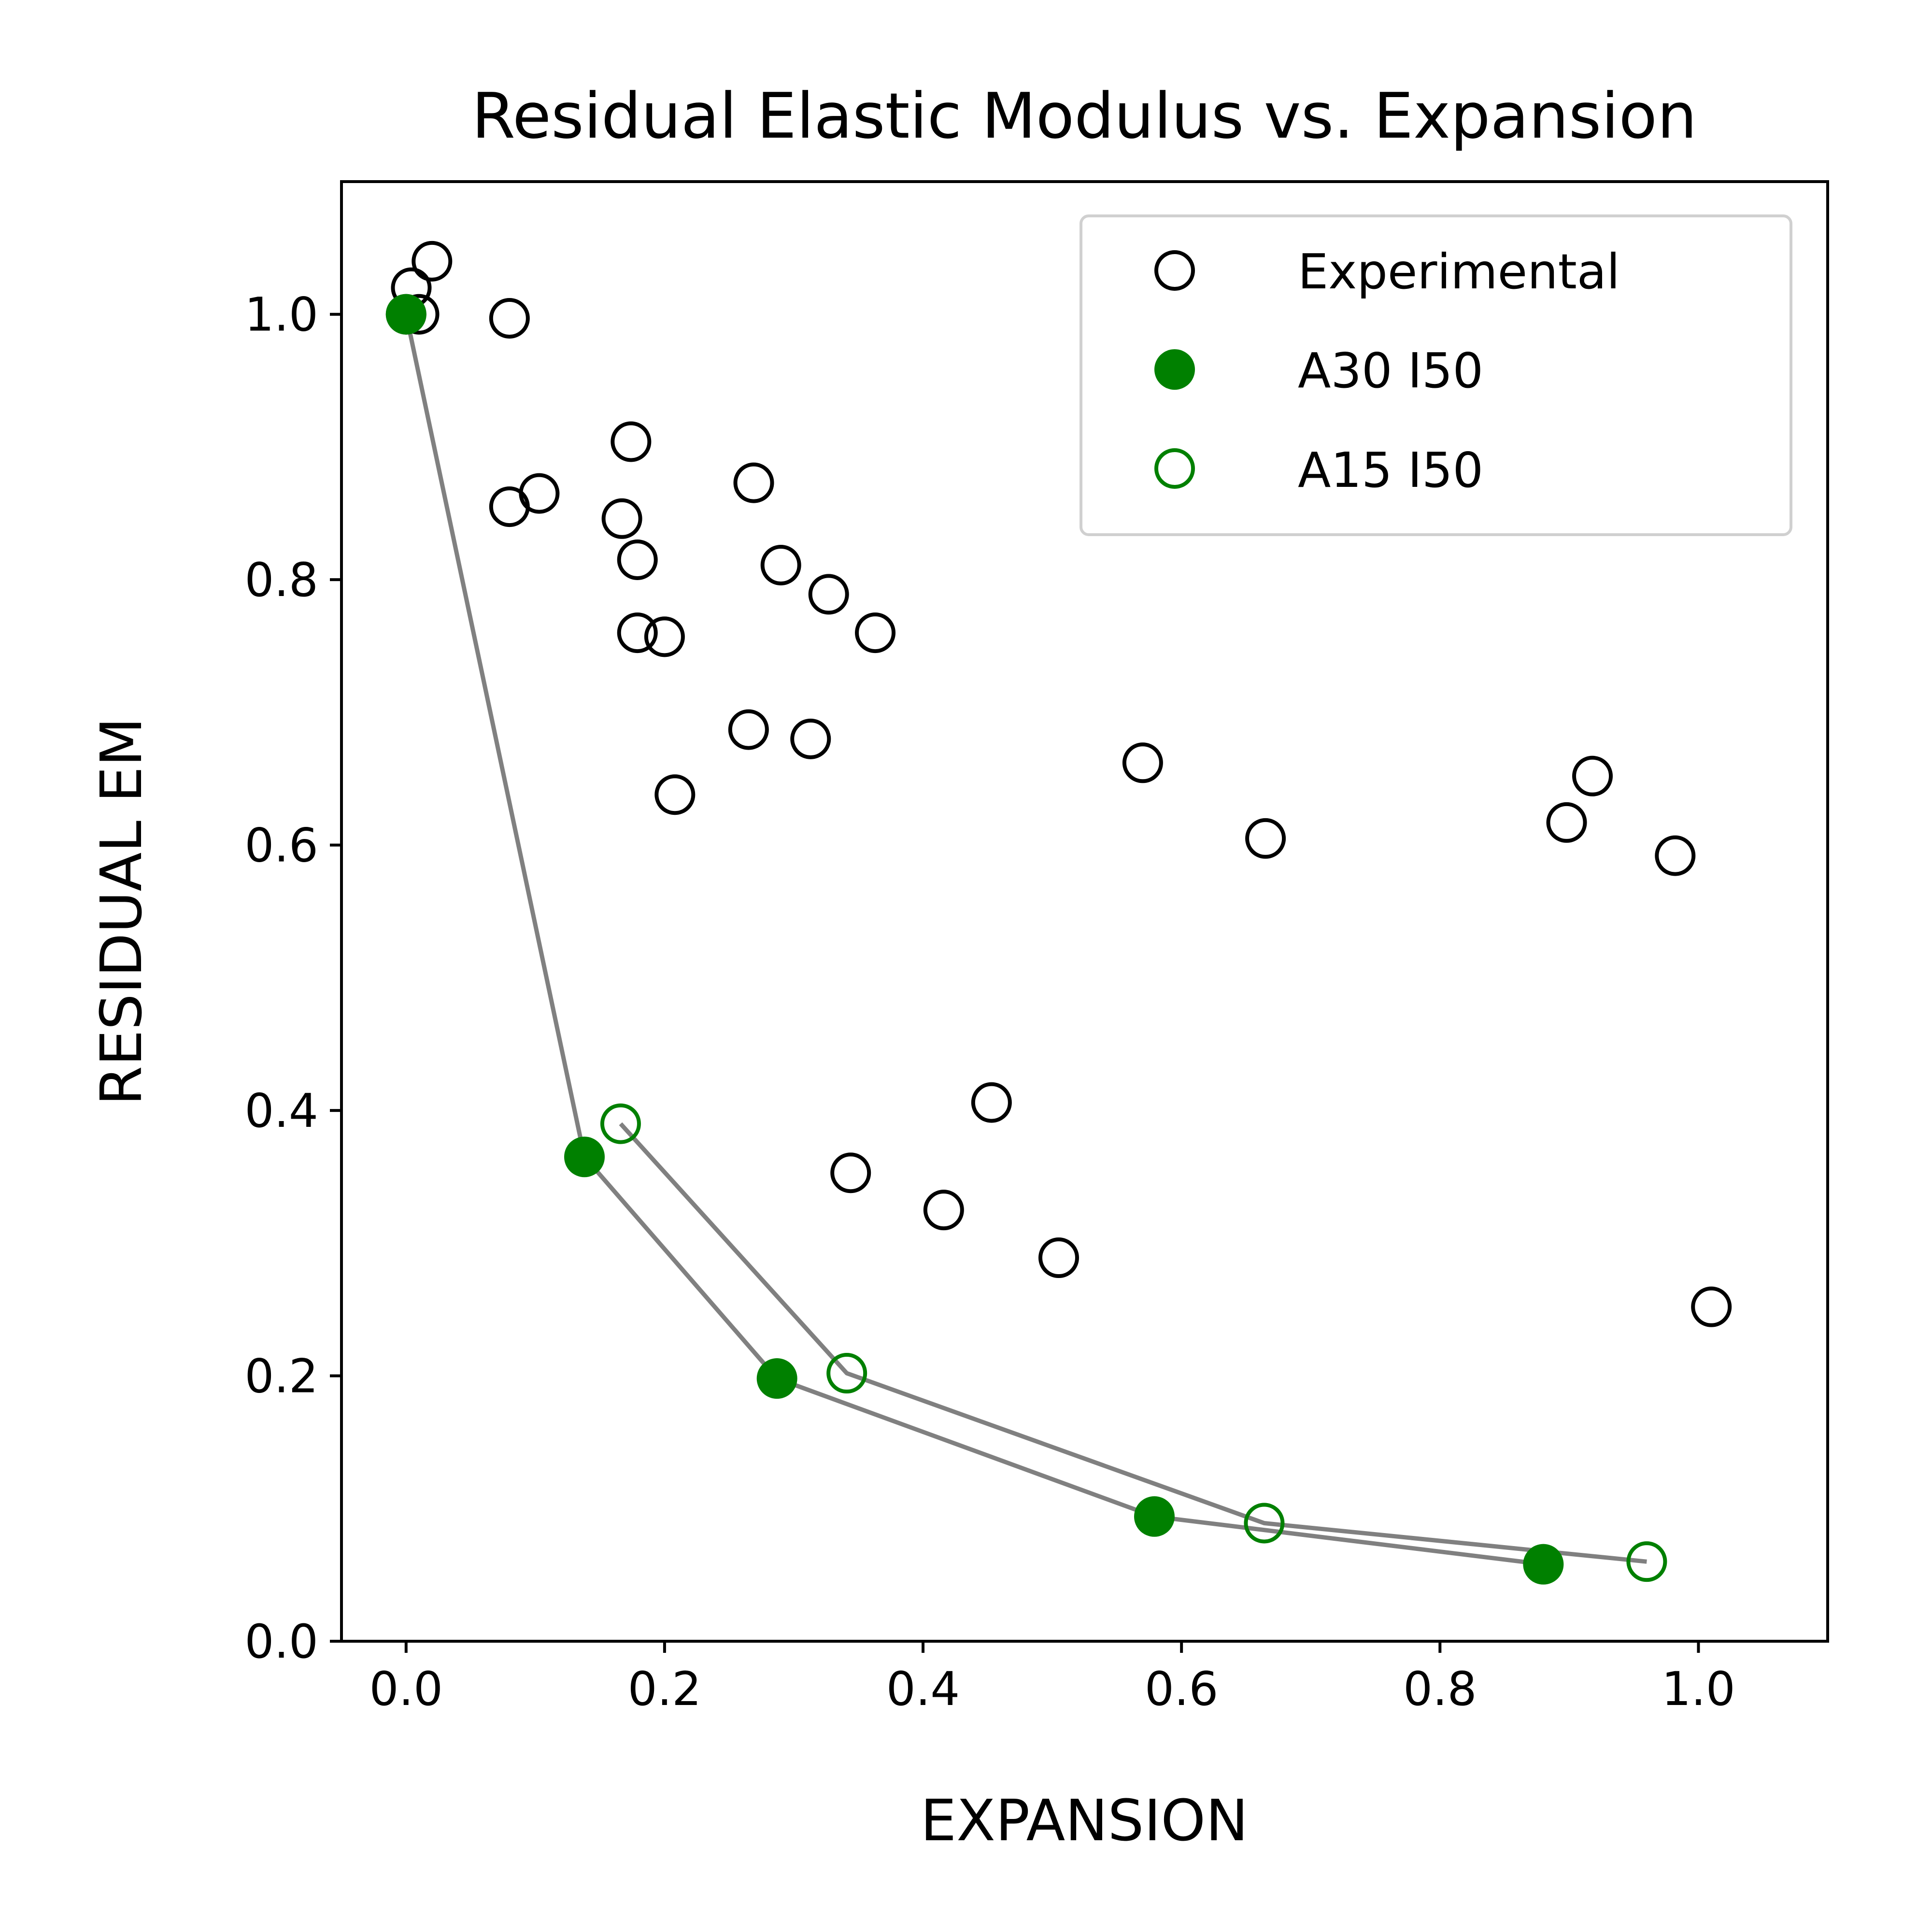  What do you see at coordinates (406, 1689) in the screenshot?
I see `x-tick-label: 0.0` at bounding box center [406, 1689].